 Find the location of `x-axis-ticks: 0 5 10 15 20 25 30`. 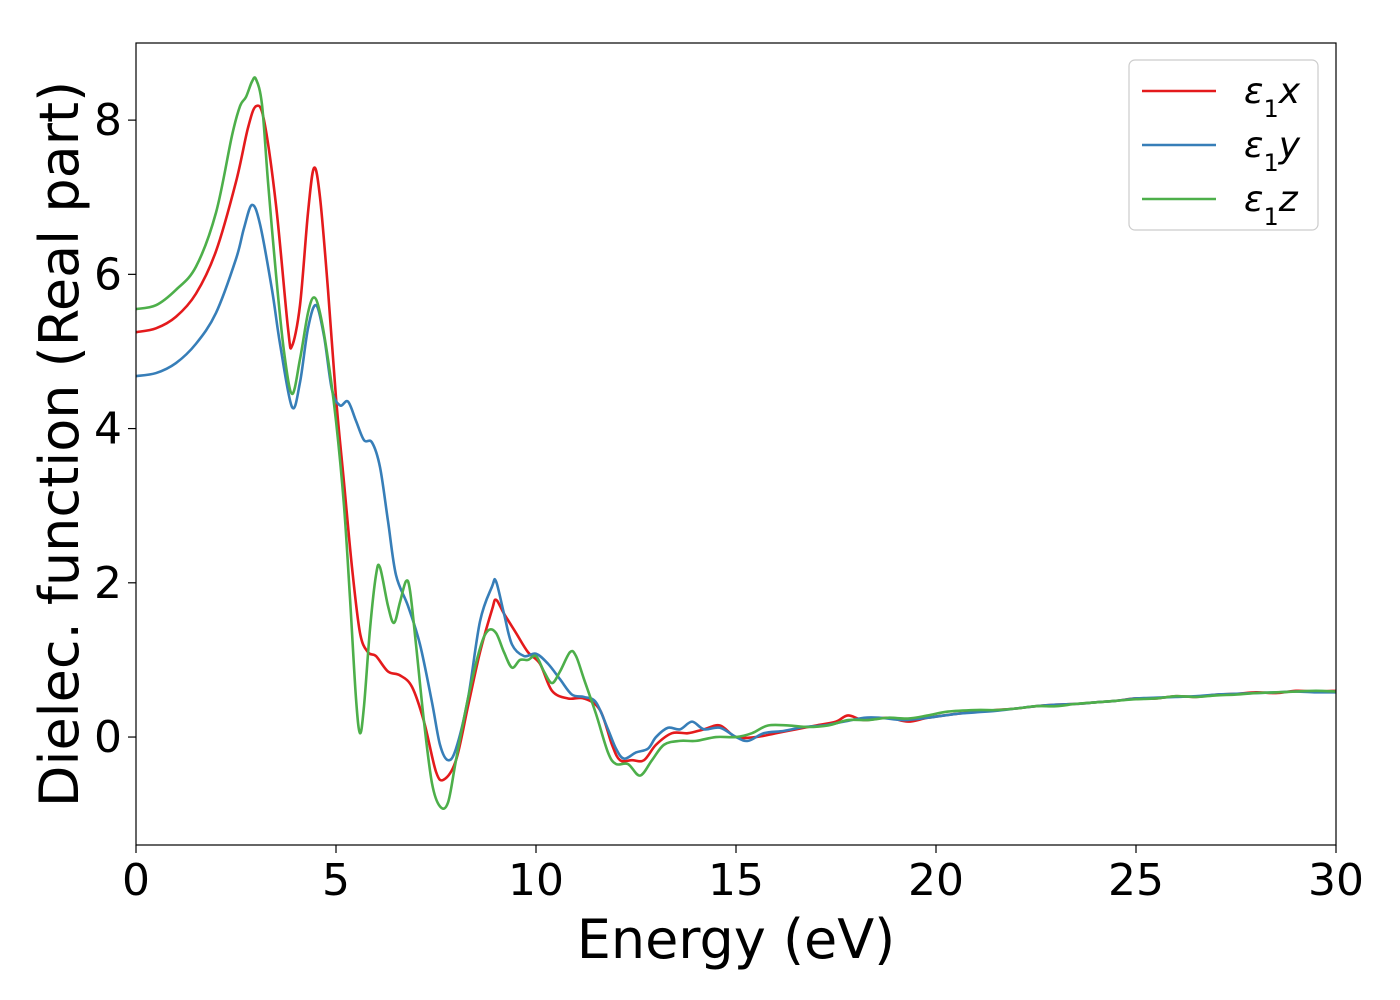

x-axis-ticks: 0 5 10 15 20 25 30 is located at coordinates (743, 875).